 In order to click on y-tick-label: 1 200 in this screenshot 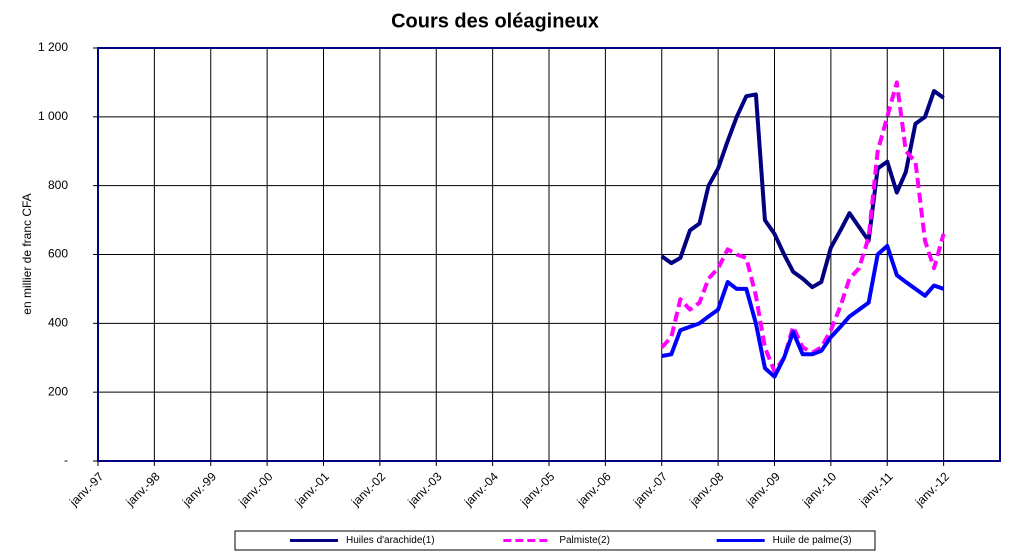, I will do `click(53, 47)`.